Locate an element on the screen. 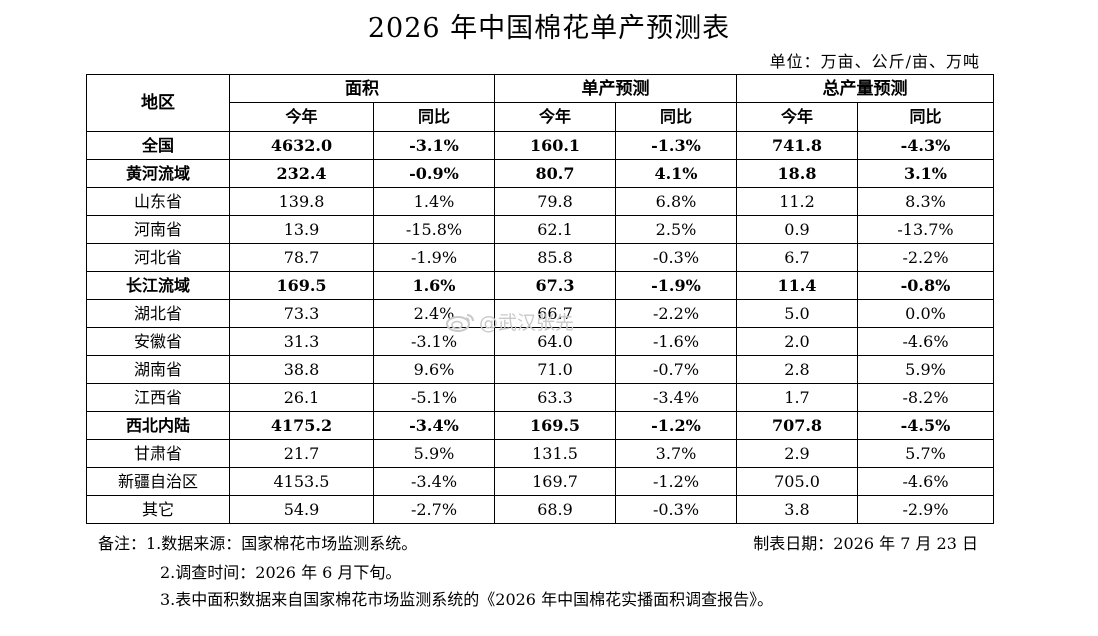 The image size is (1098, 636). table-row: 安徽省 31.3 -3.1% 64.0 -1.6% 2.0 -4.6% is located at coordinates (540, 341).